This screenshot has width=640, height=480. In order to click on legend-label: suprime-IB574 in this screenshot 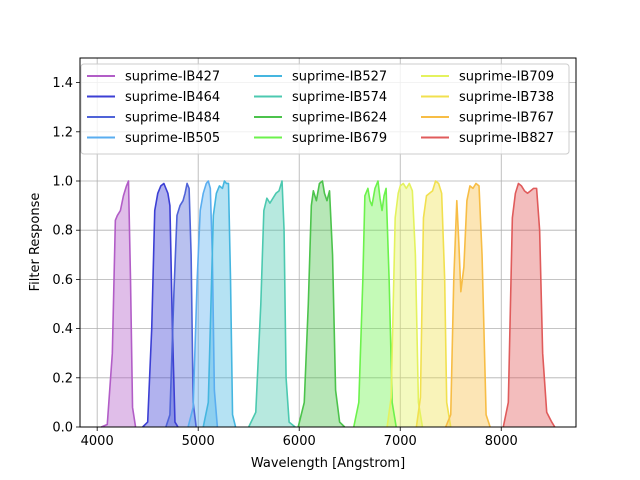, I will do `click(339, 97)`.